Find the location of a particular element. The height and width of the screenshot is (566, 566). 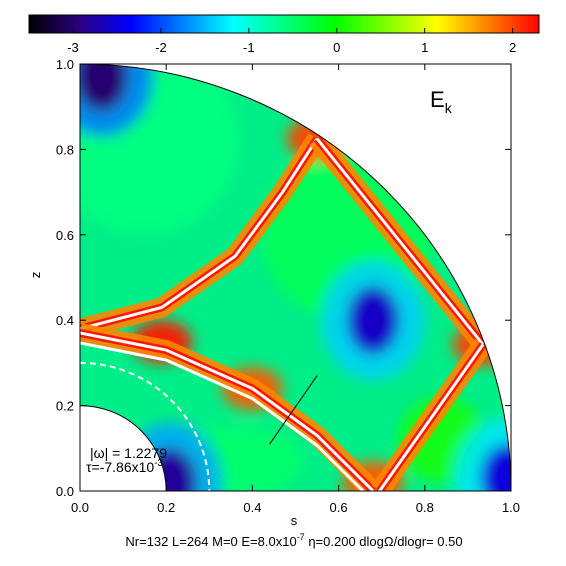

colorbar-tick-label: 2 is located at coordinates (512, 47).